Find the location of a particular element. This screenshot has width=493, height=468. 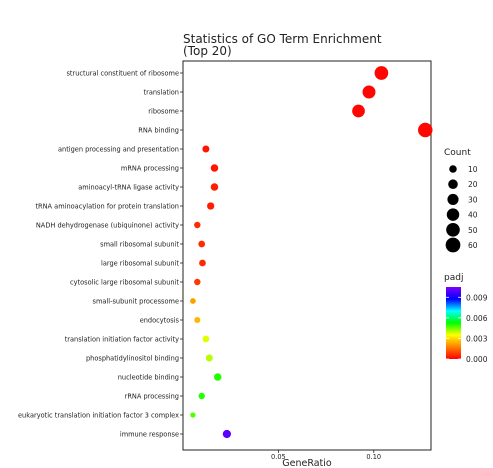

y-tick-label: mRNA processing is located at coordinates (150, 169).